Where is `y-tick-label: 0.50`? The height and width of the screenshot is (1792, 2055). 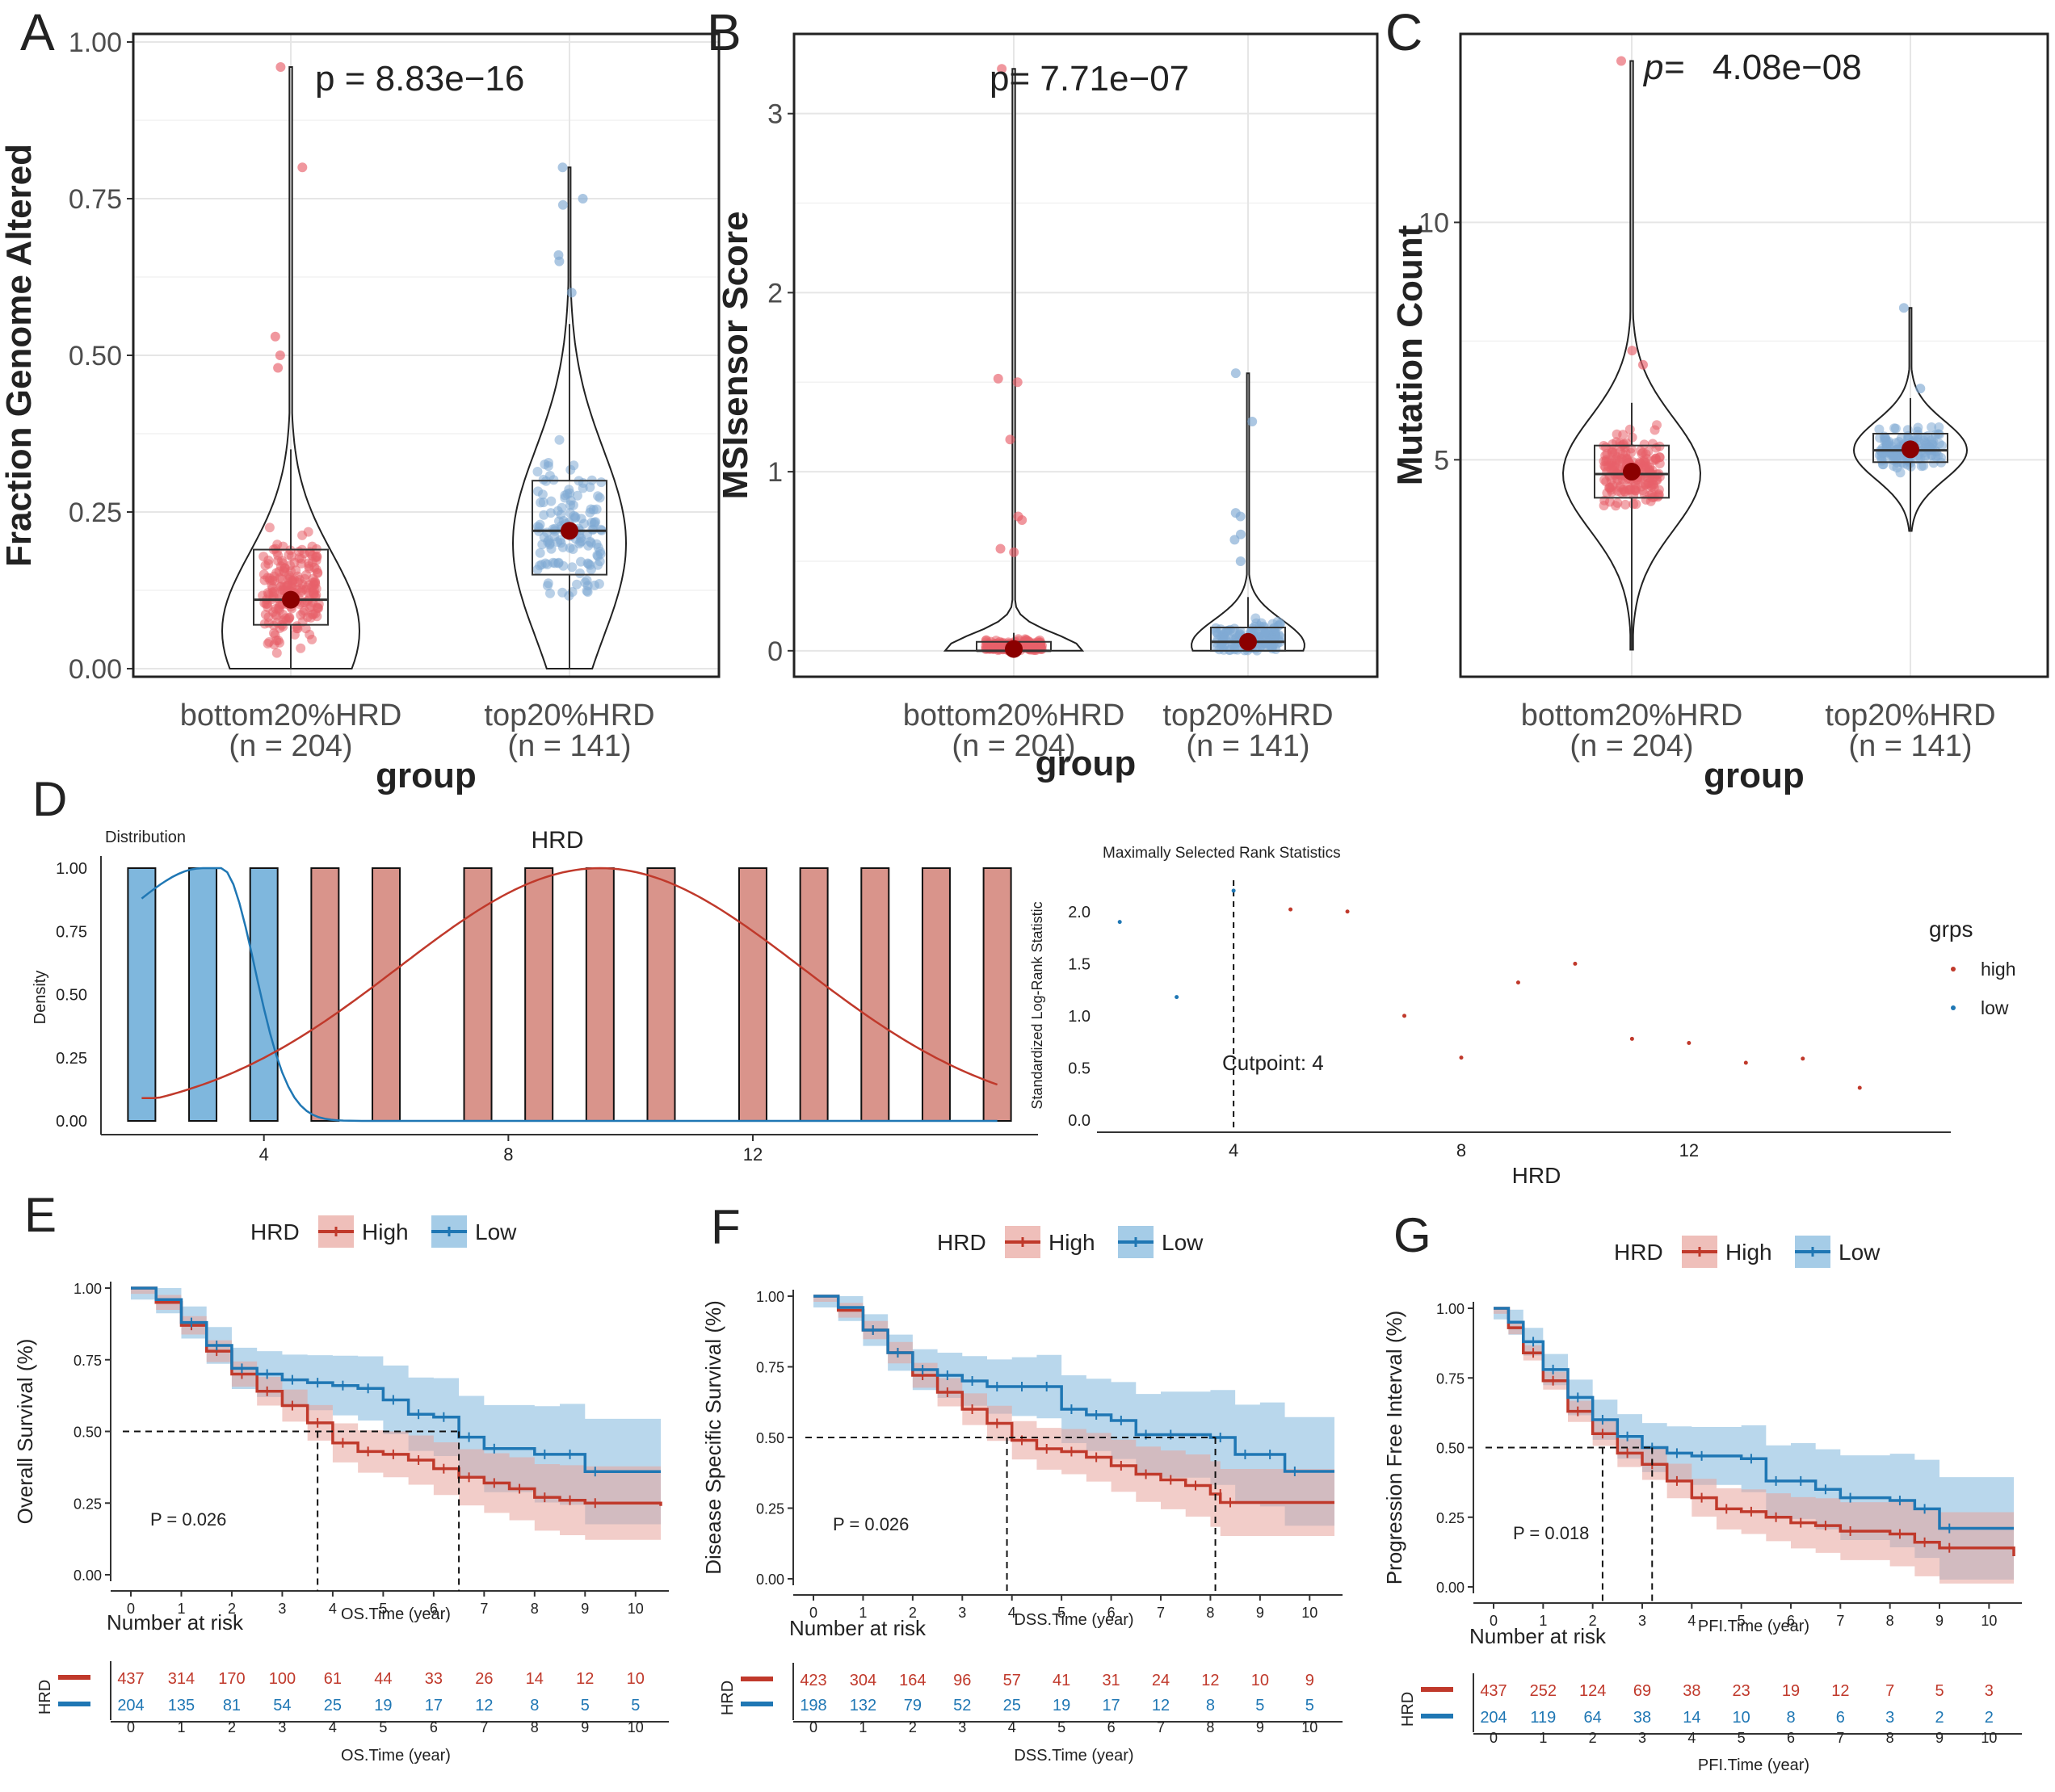 y-tick-label: 0.50 is located at coordinates (88, 1433).